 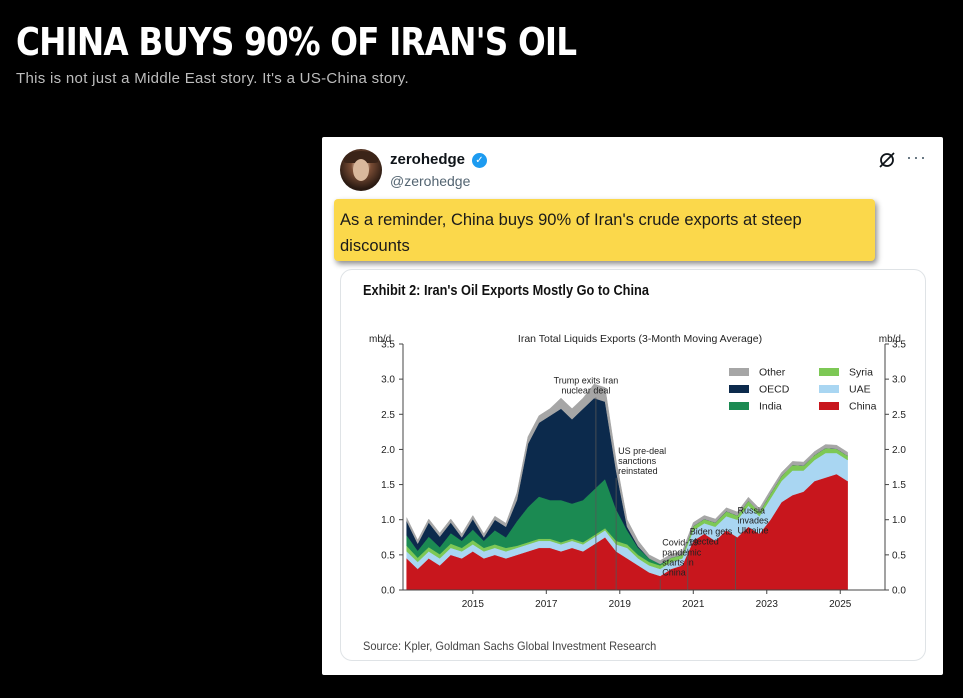 What do you see at coordinates (637, 461) in the screenshot?
I see `annotation-text: sanctions` at bounding box center [637, 461].